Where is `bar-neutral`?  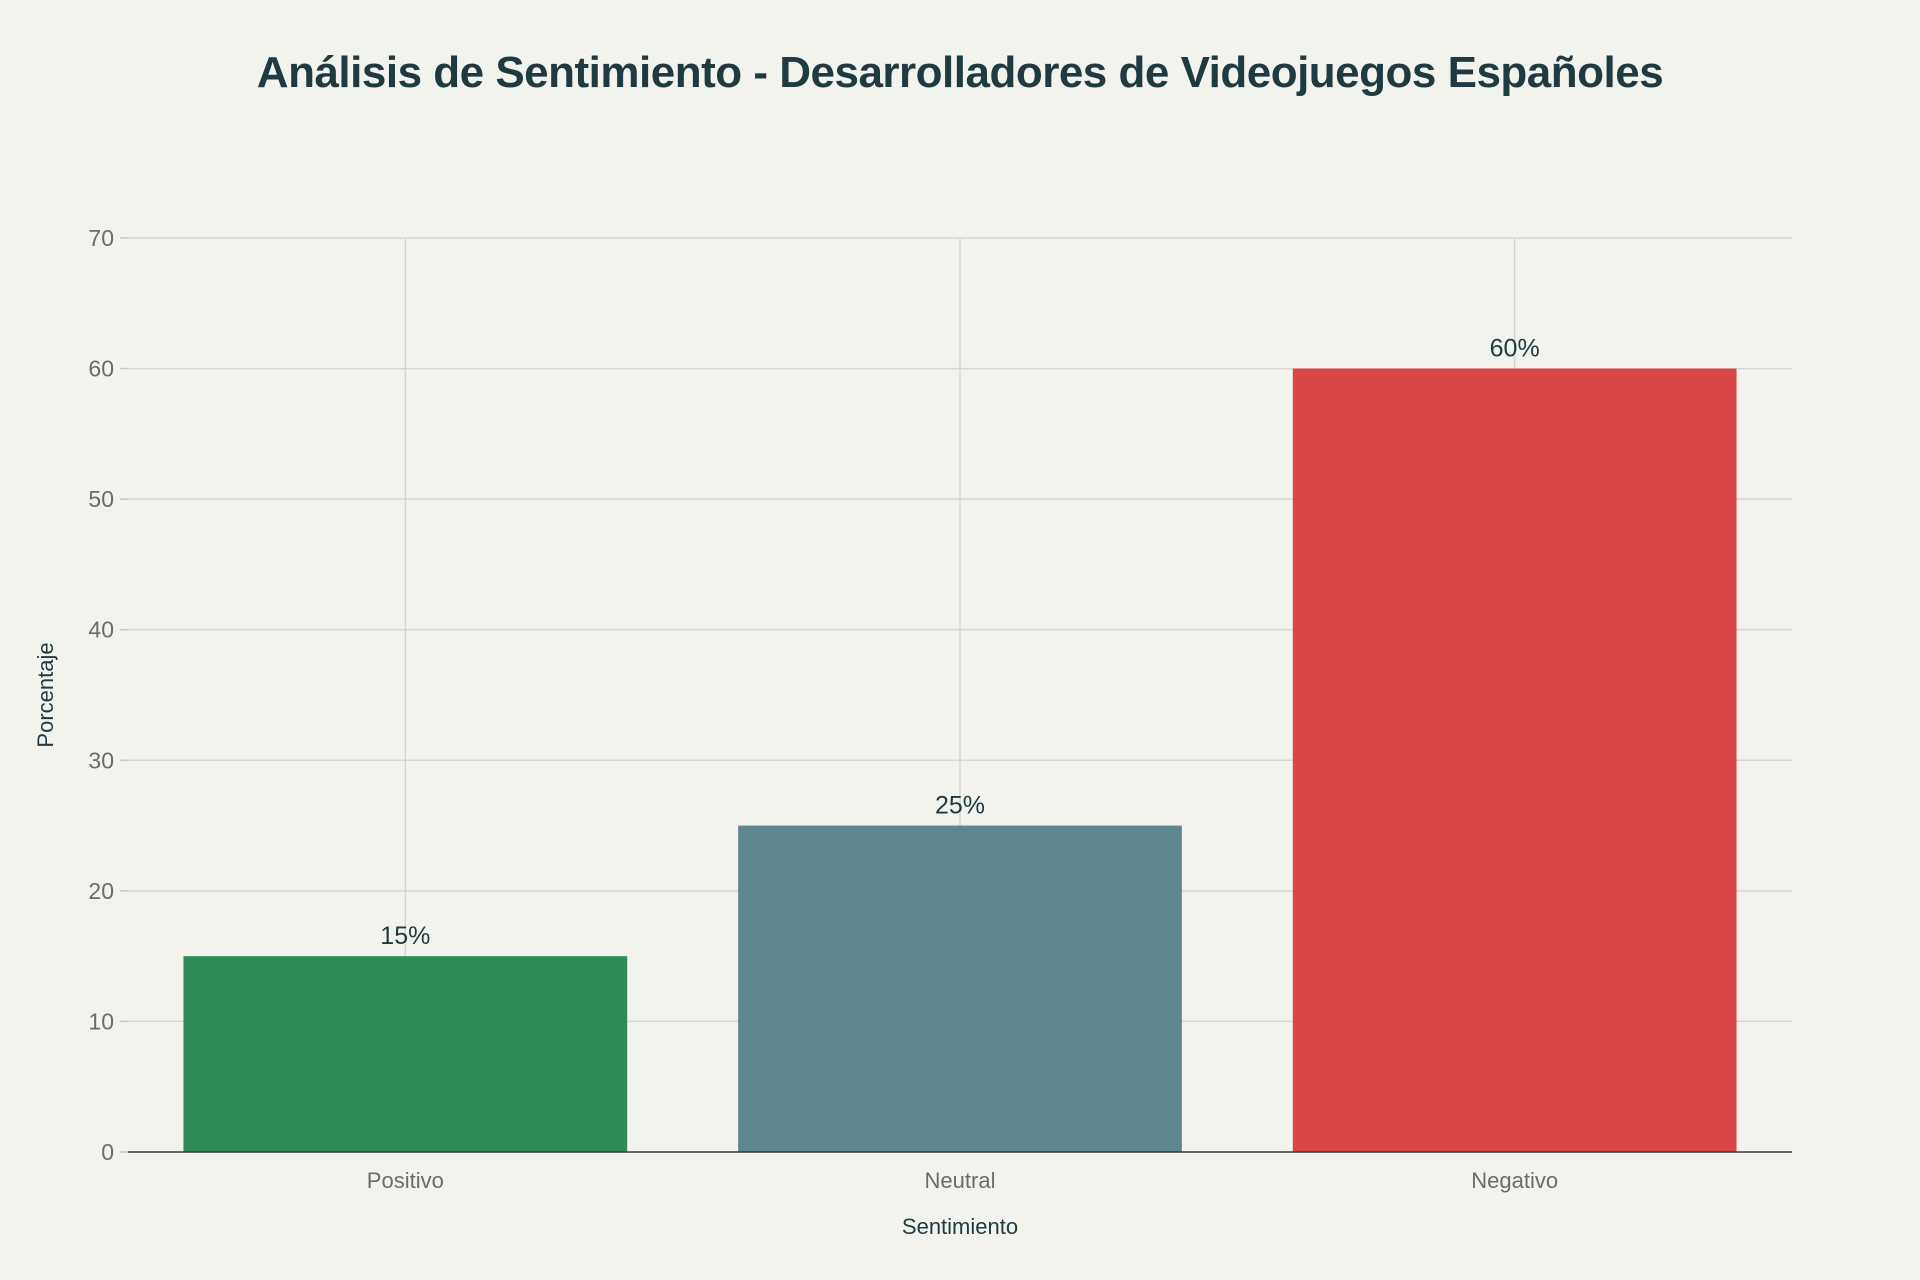
bar-neutral is located at coordinates (960, 988).